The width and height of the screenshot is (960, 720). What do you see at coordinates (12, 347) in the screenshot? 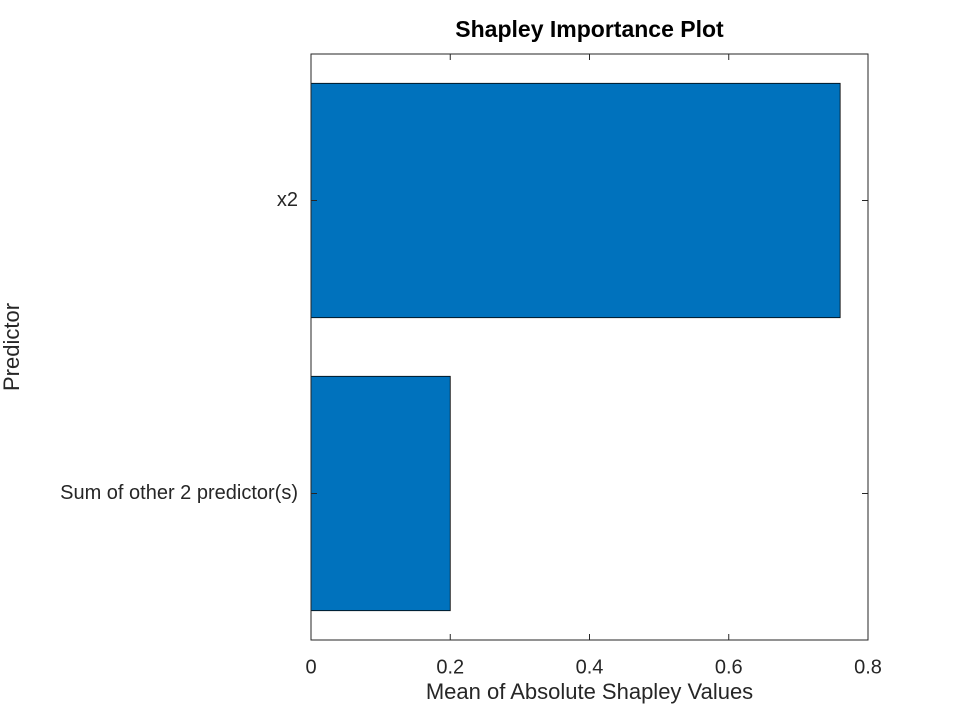
I see `y-axis-label: Predictor` at bounding box center [12, 347].